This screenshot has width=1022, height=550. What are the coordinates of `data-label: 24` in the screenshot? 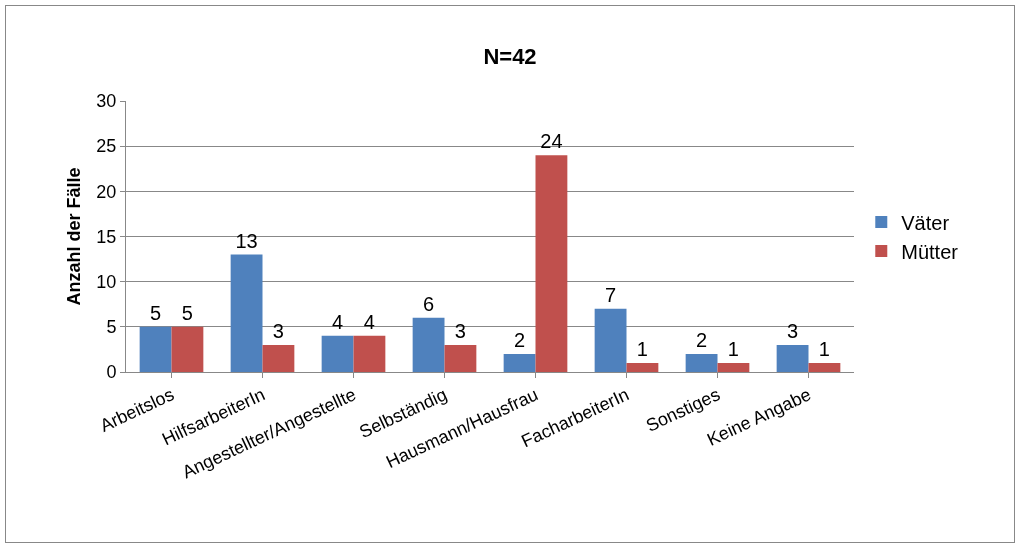 It's located at (551, 141).